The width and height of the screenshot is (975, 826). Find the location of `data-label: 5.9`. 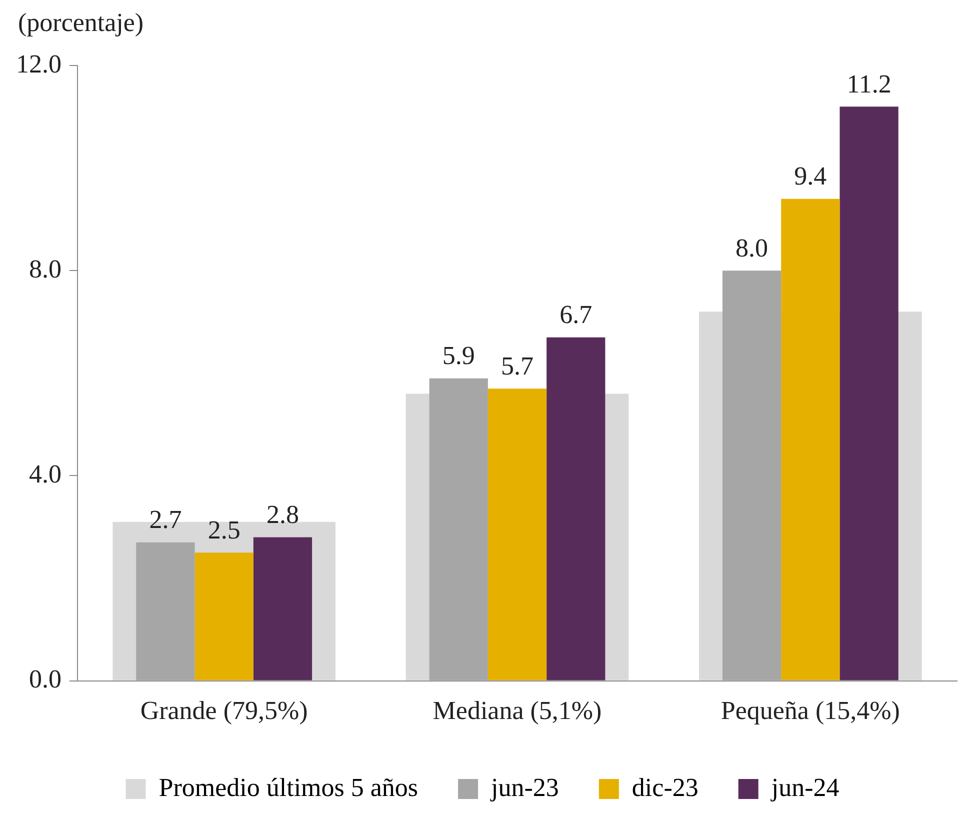

data-label: 5.9 is located at coordinates (458, 355).